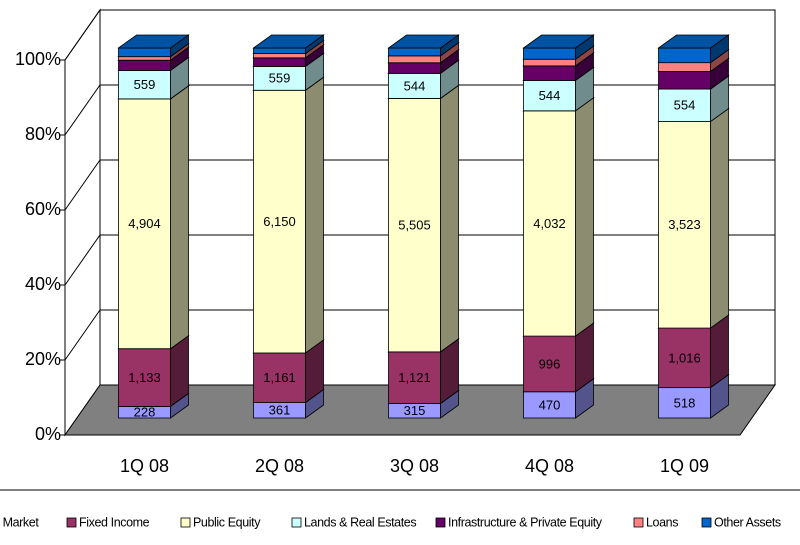 This screenshot has width=800, height=545. What do you see at coordinates (684, 466) in the screenshot?
I see `x-tick-label: 1Q 09` at bounding box center [684, 466].